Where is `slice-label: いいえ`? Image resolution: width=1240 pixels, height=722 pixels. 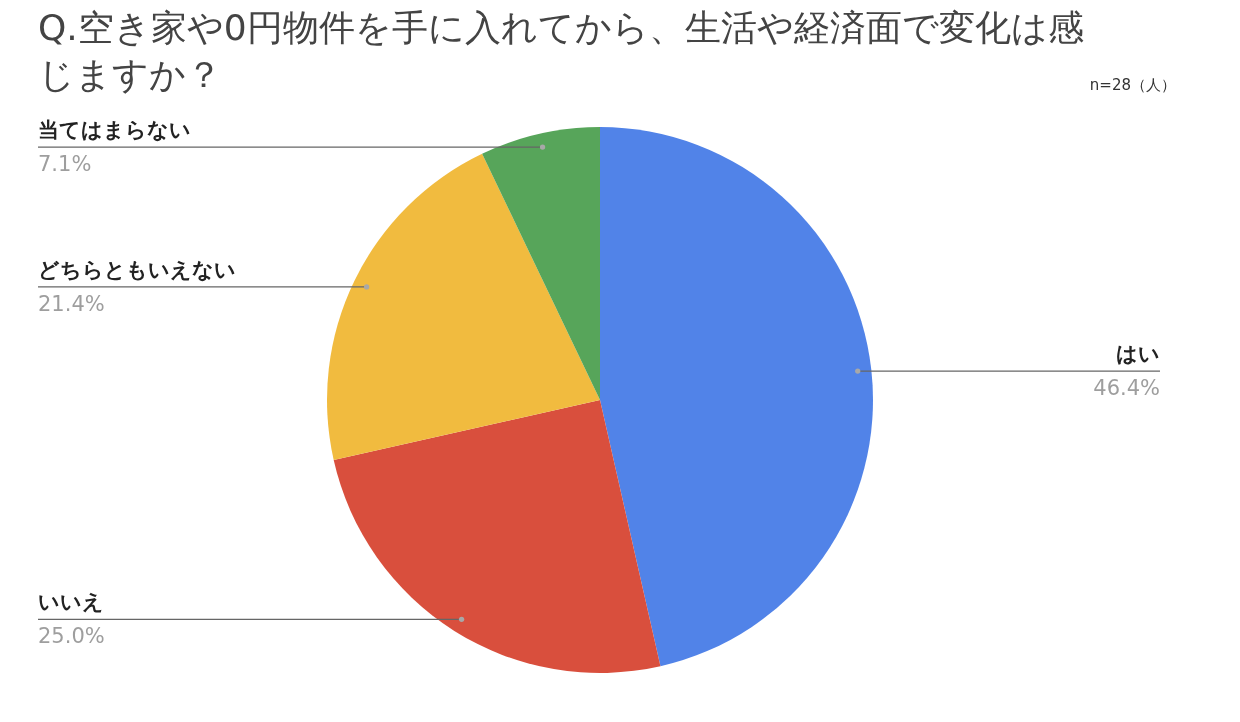
slice-label: いいえ is located at coordinates (71, 602).